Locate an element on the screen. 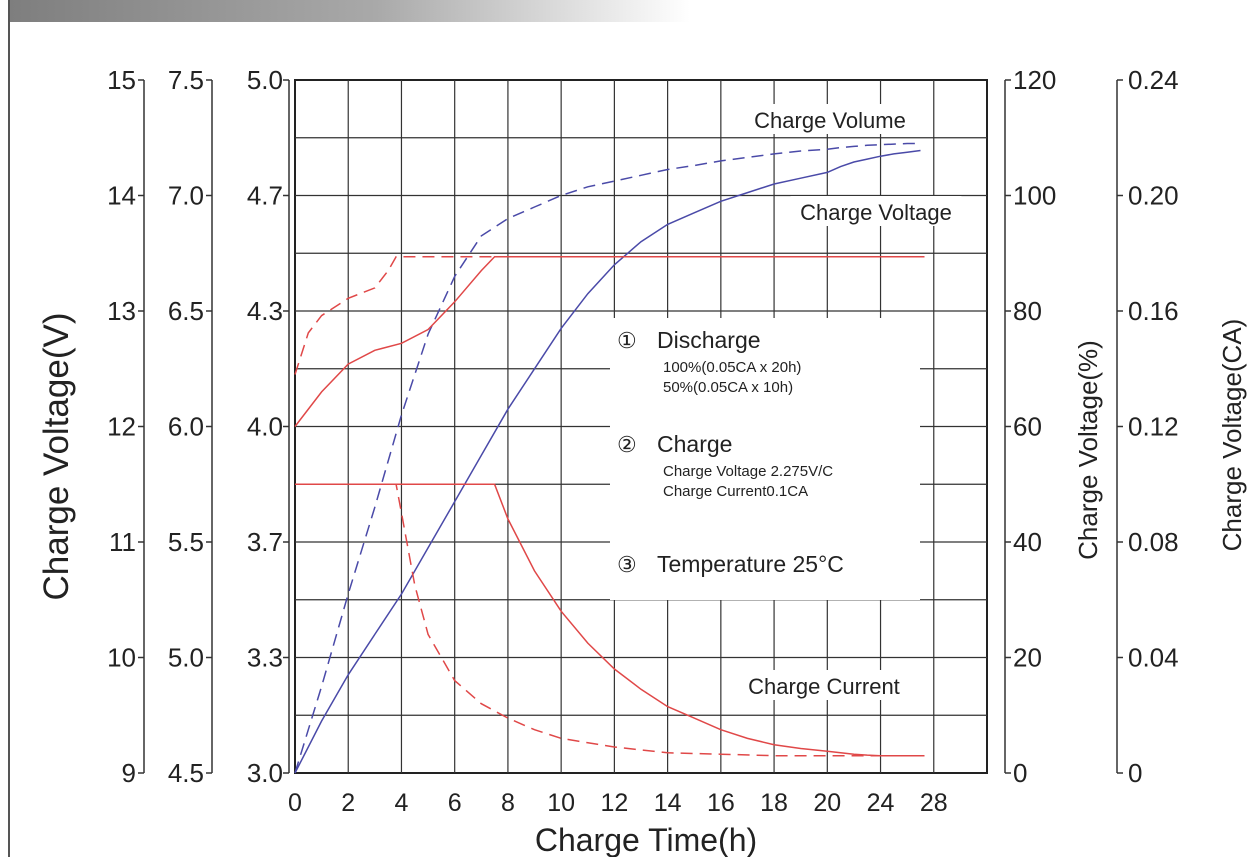 Image resolution: width=1255 pixels, height=857 pixels. left-tick-label: 14 is located at coordinates (121, 196).